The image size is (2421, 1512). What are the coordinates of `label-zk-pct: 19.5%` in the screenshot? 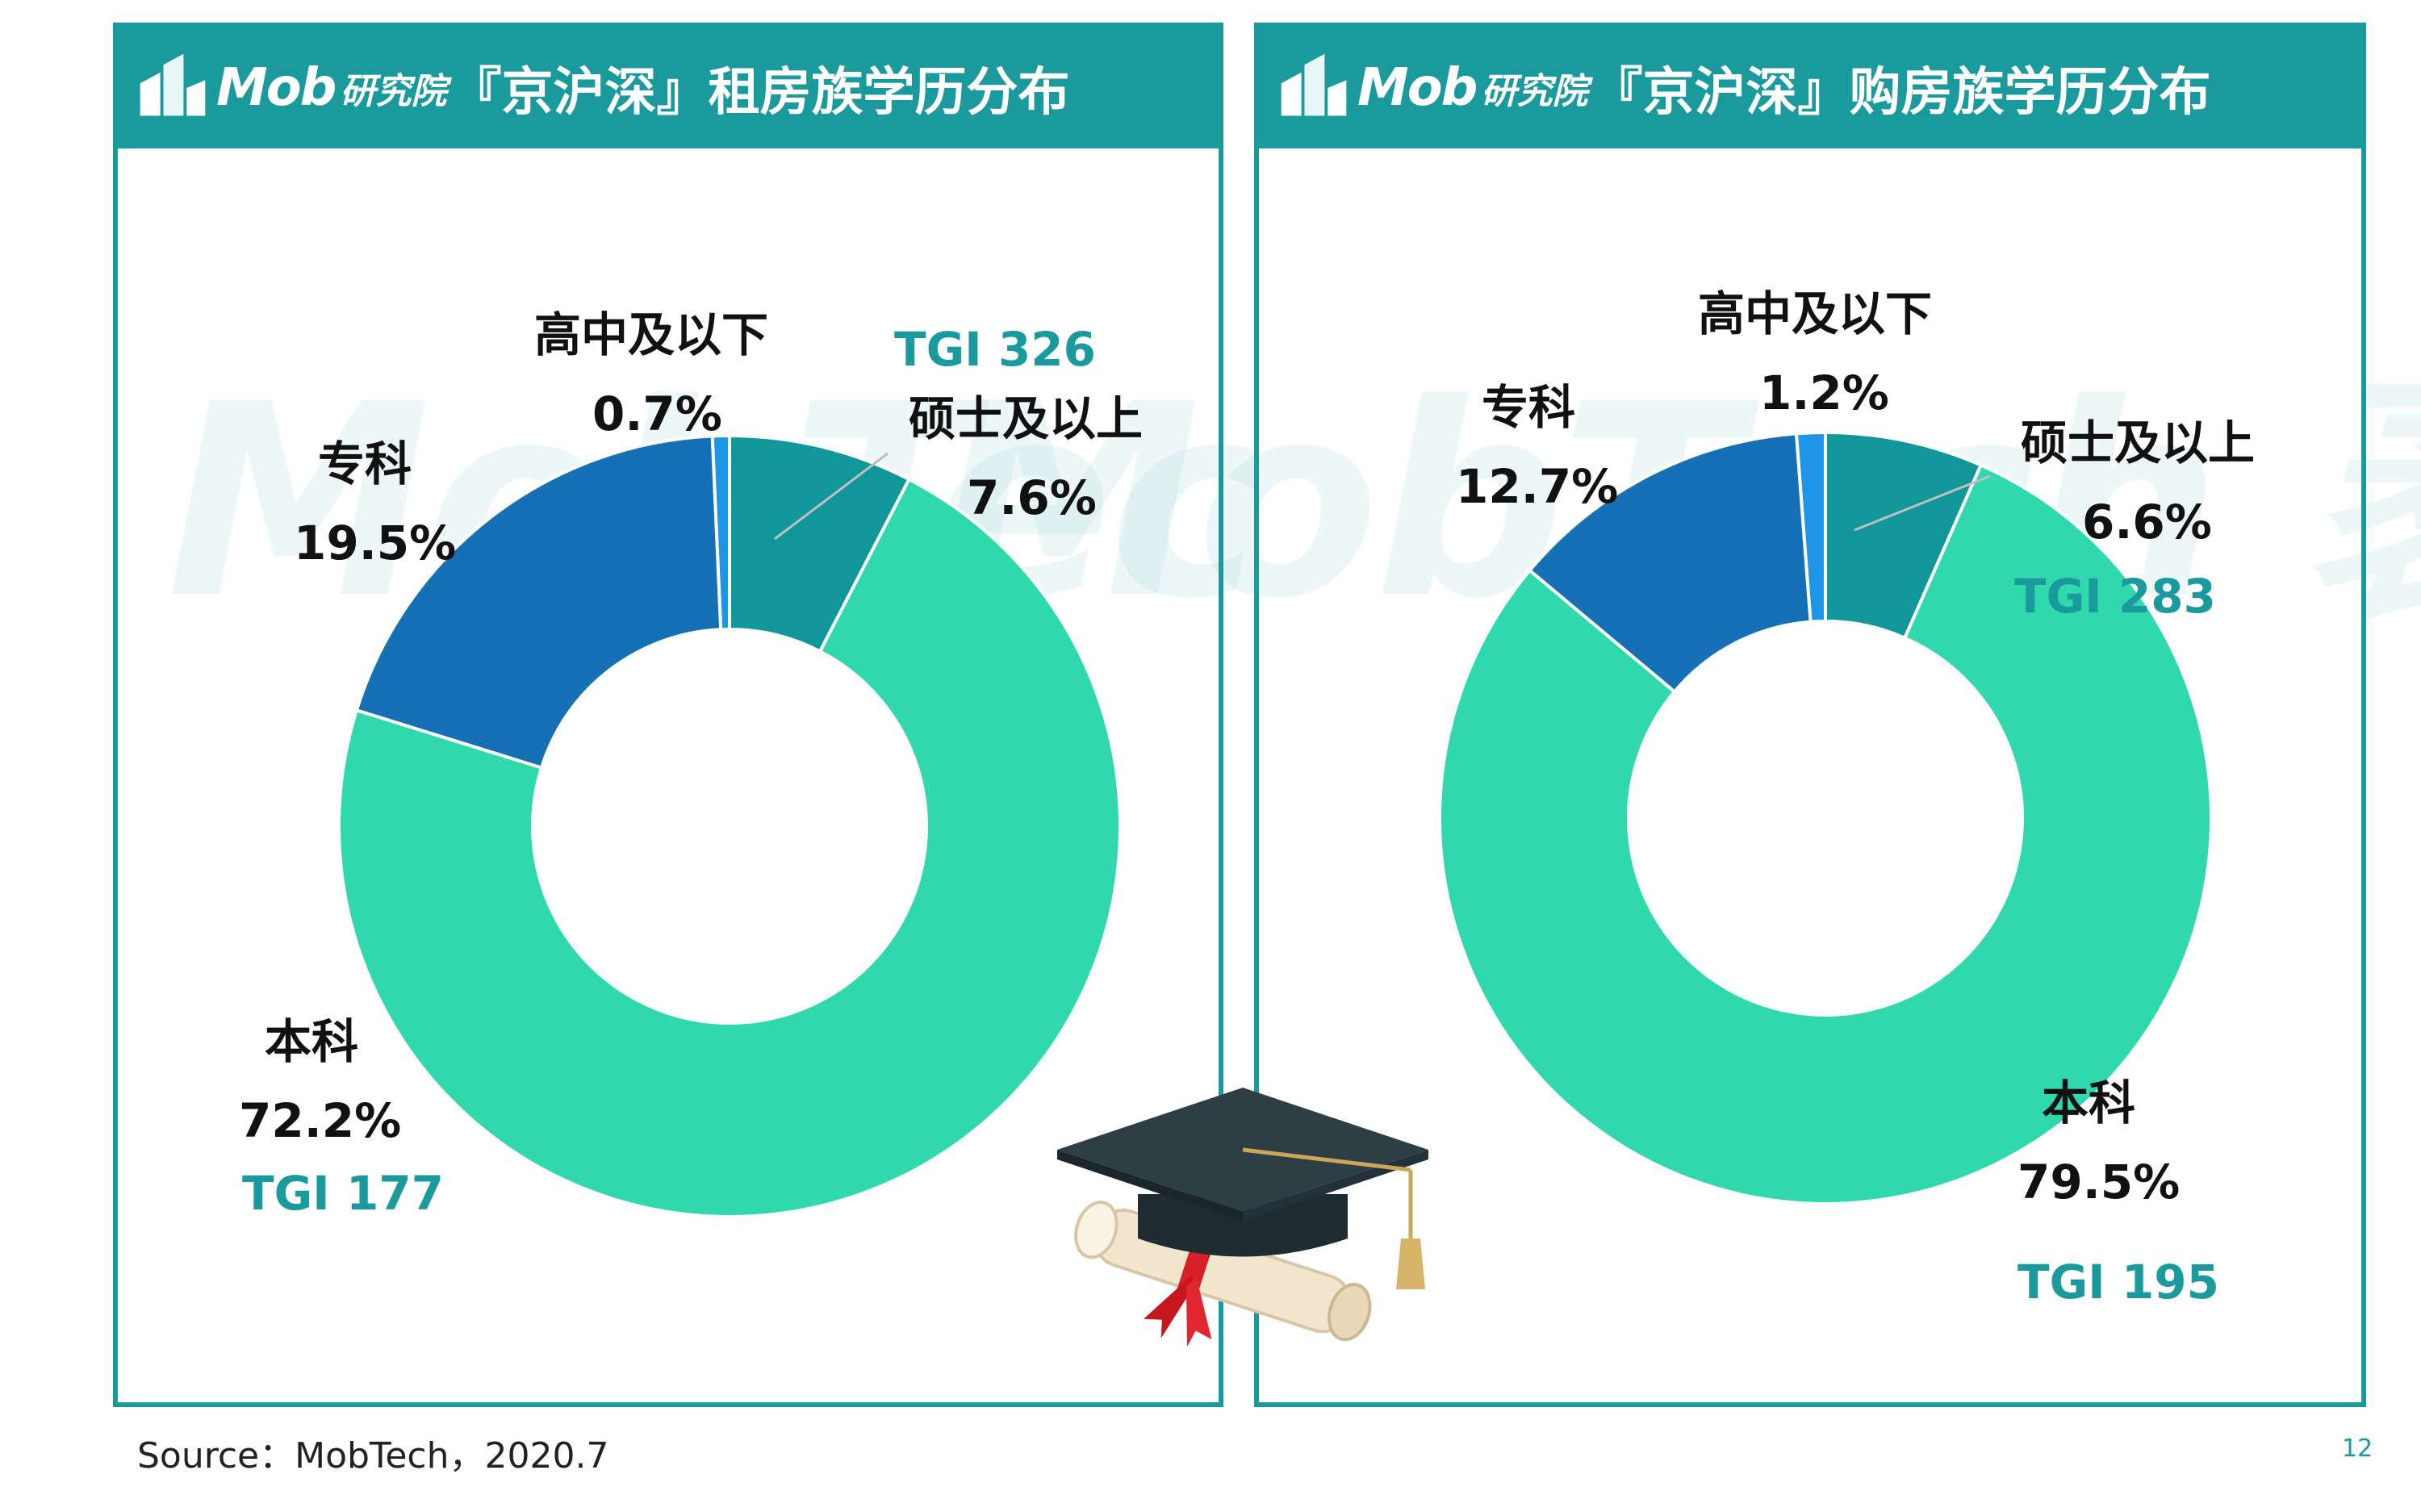 It's located at (375, 543).